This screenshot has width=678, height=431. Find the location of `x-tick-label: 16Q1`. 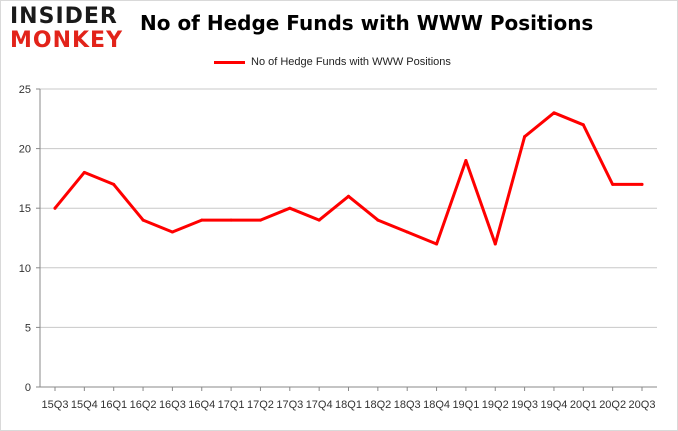

x-tick-label: 16Q1 is located at coordinates (113, 405).